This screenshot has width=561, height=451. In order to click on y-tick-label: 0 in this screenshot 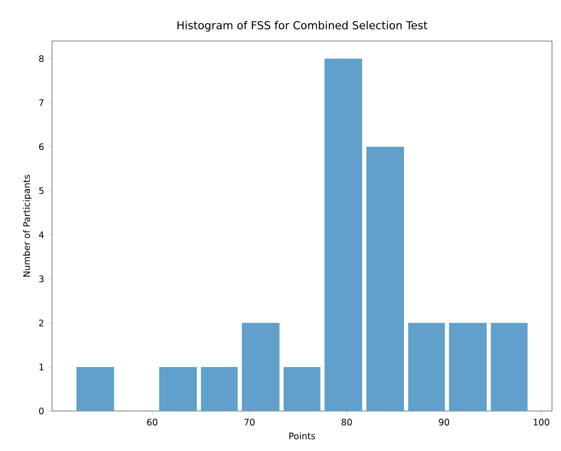, I will do `click(41, 411)`.